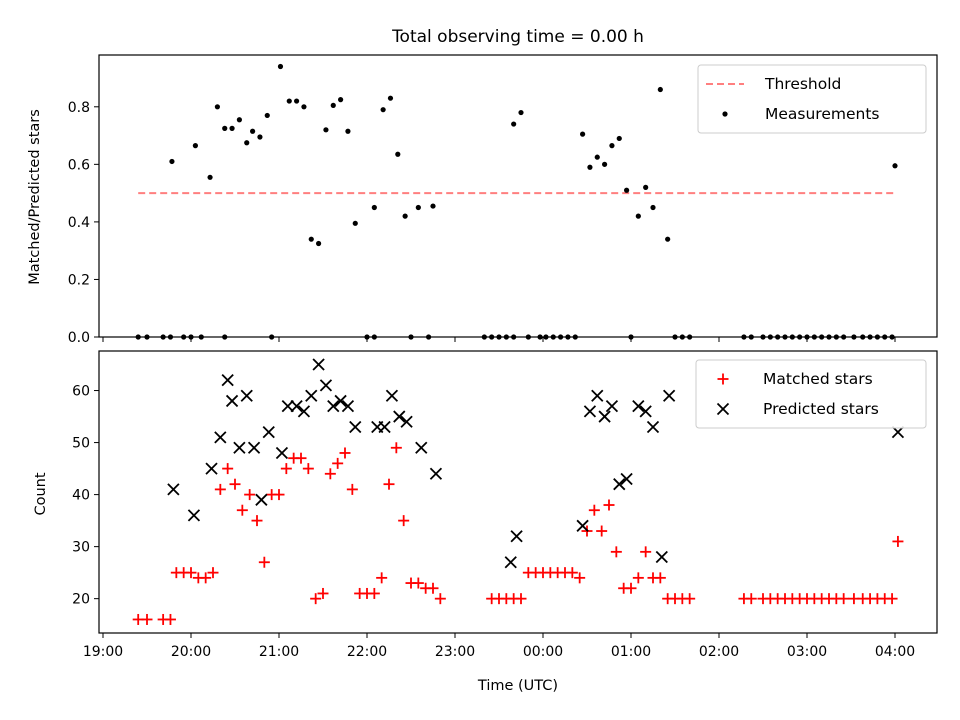 This screenshot has width=960, height=720. What do you see at coordinates (455, 652) in the screenshot?
I see `x-tick-label: 23:00` at bounding box center [455, 652].